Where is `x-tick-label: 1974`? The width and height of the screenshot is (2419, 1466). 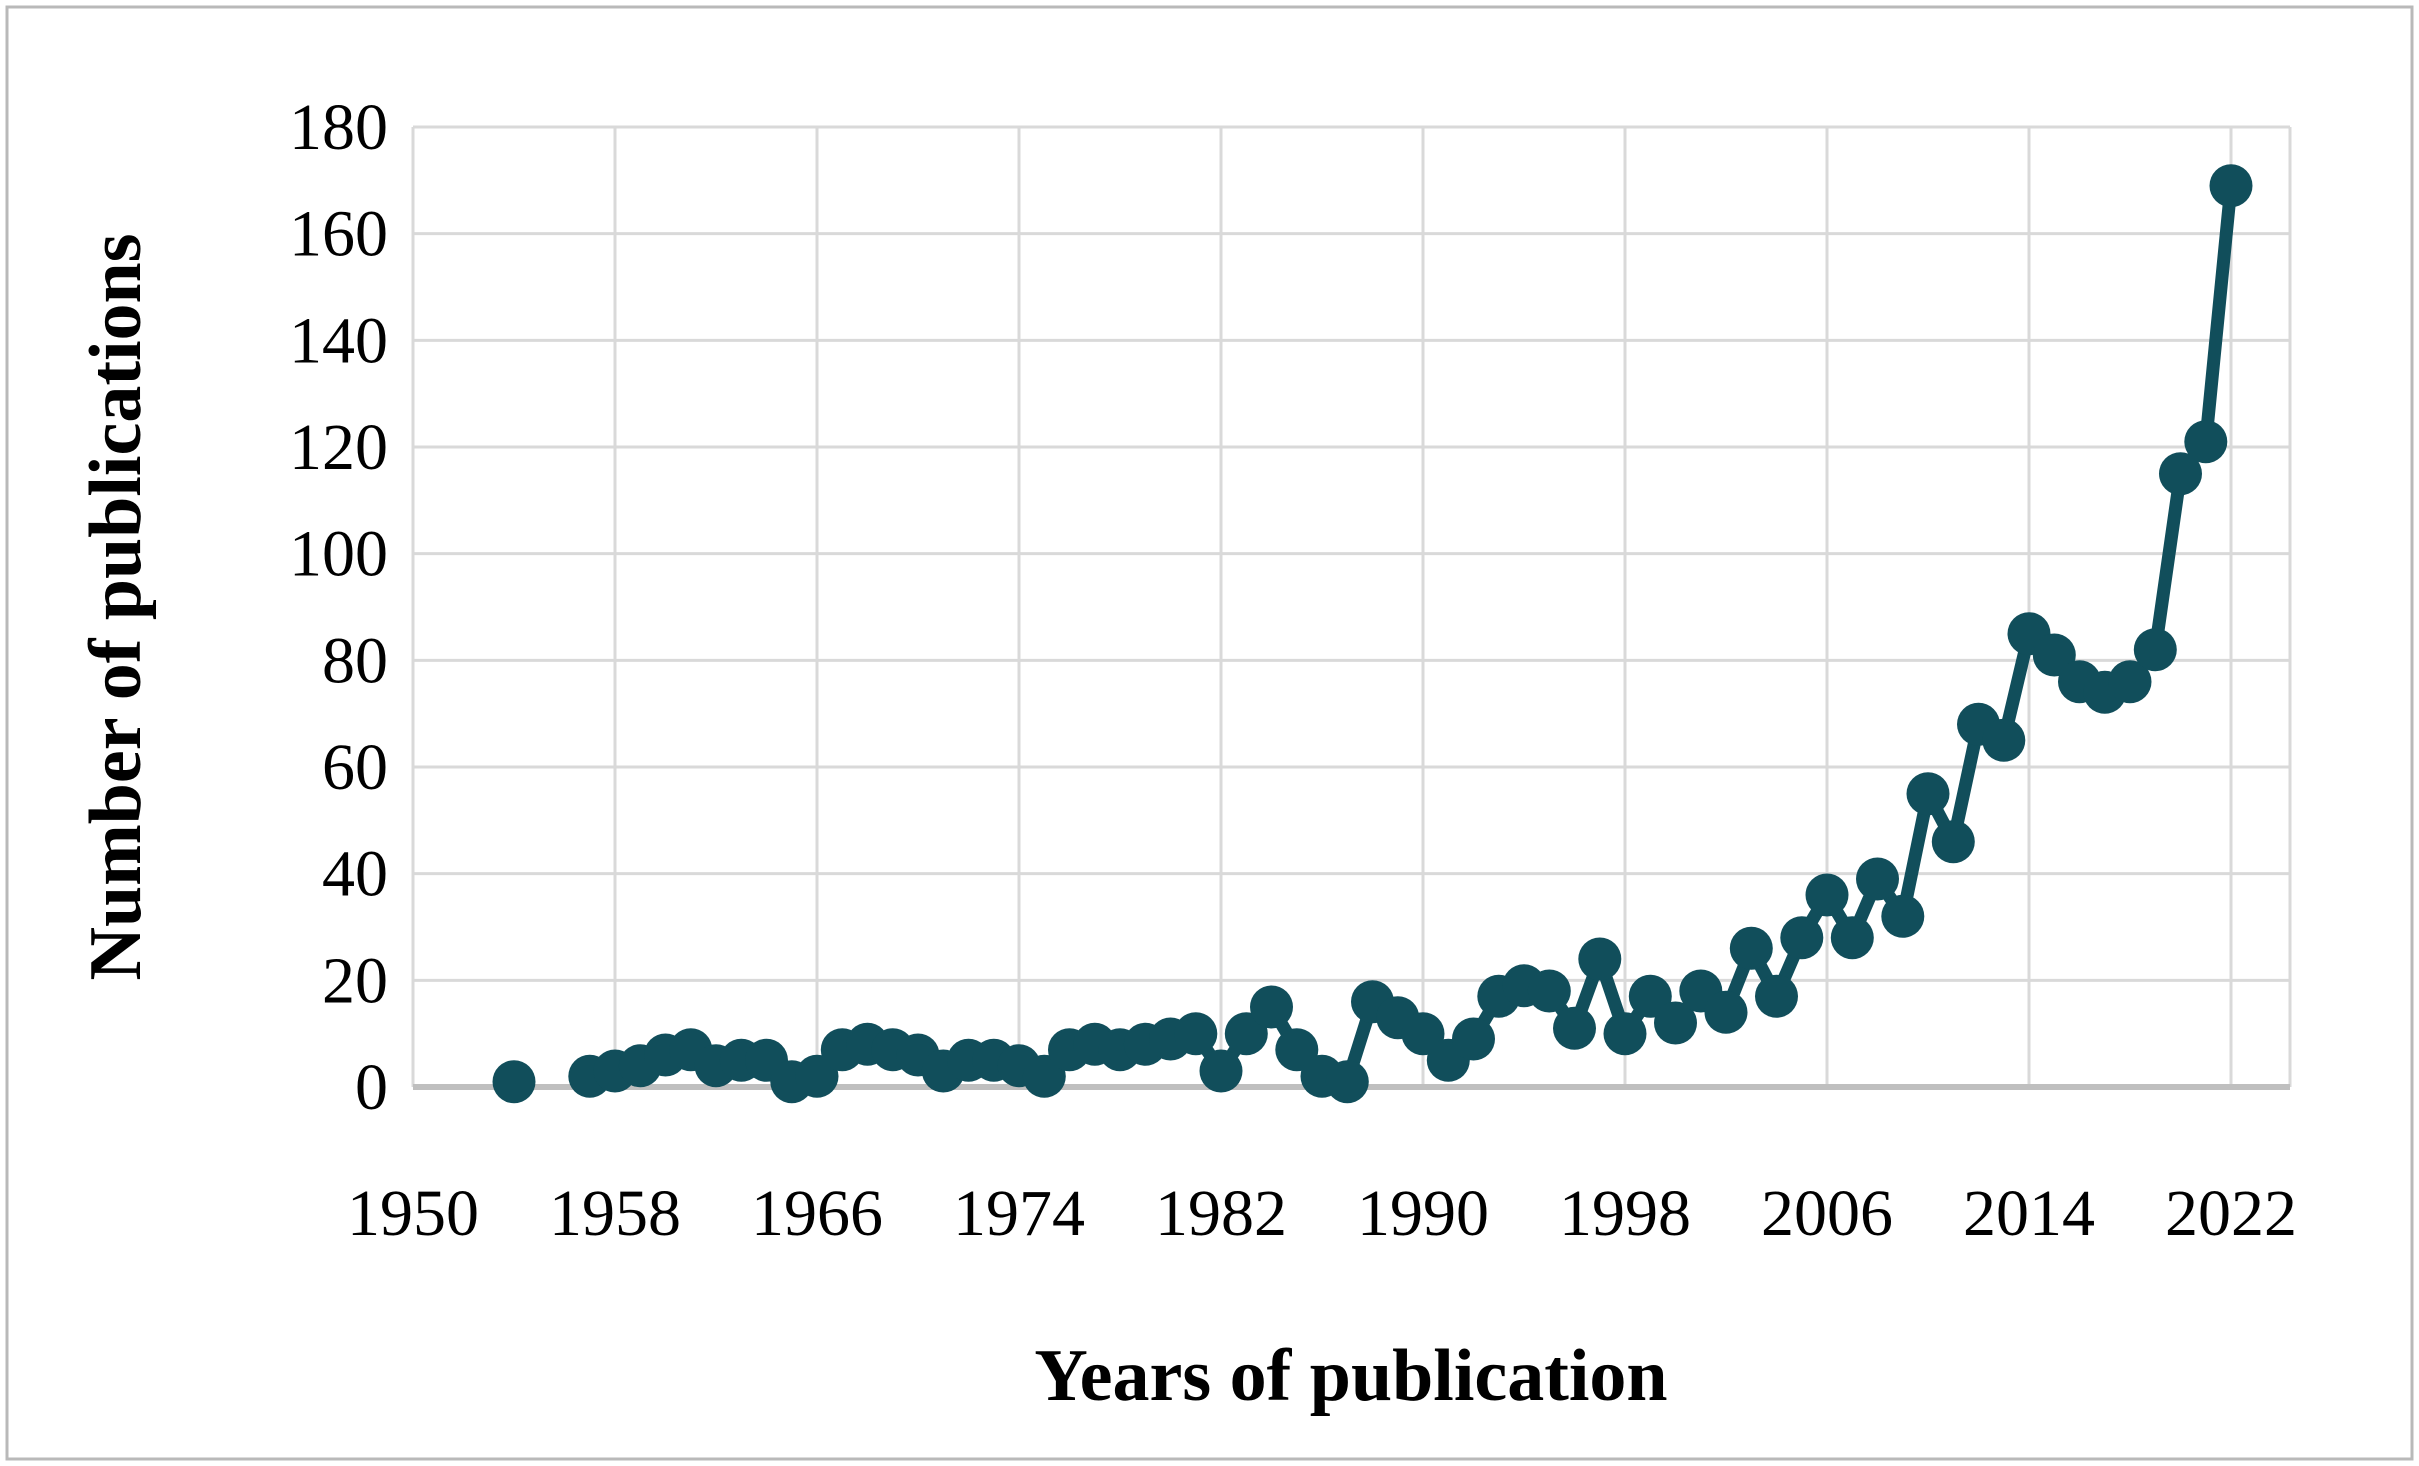
x-tick-label: 1974 is located at coordinates (1019, 1213).